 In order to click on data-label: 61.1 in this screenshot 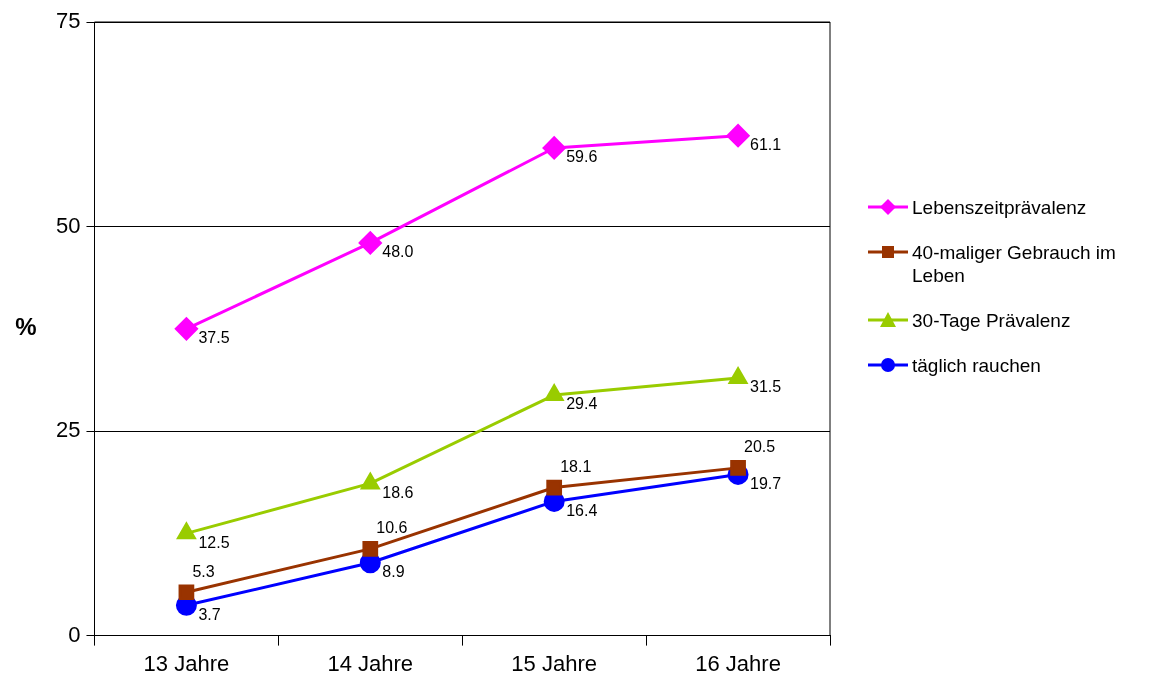, I will do `click(766, 145)`.